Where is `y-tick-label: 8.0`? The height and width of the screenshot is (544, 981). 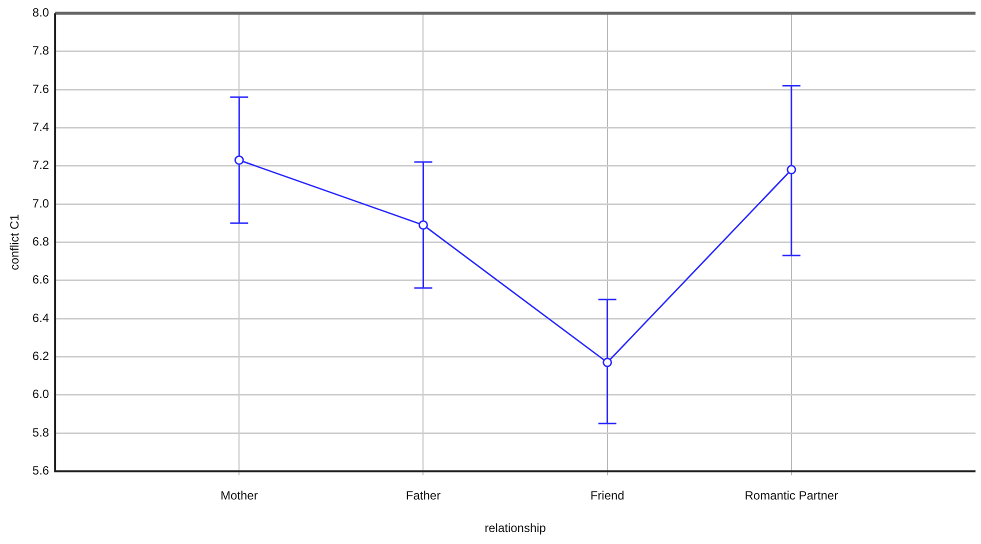 y-tick-label: 8.0 is located at coordinates (41, 13).